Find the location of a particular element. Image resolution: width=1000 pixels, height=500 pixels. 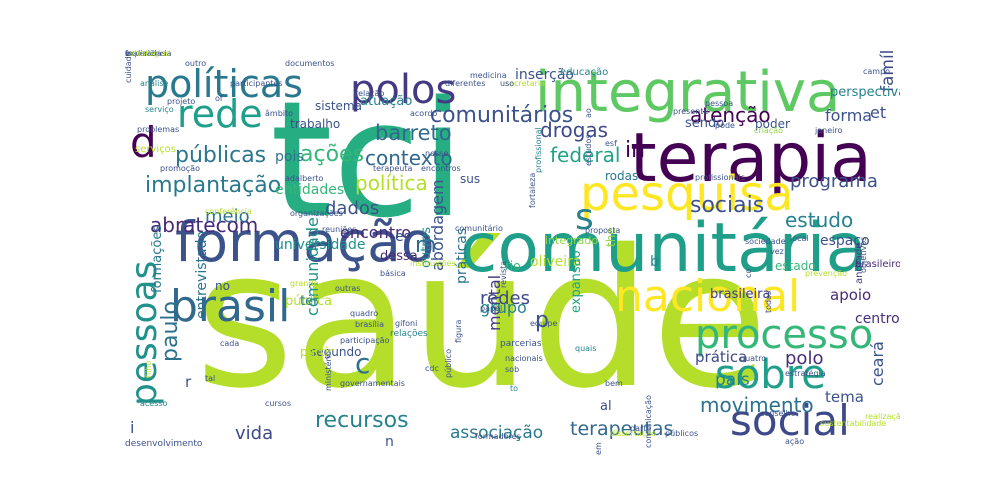

cloud-word: p is located at coordinates (542, 320).